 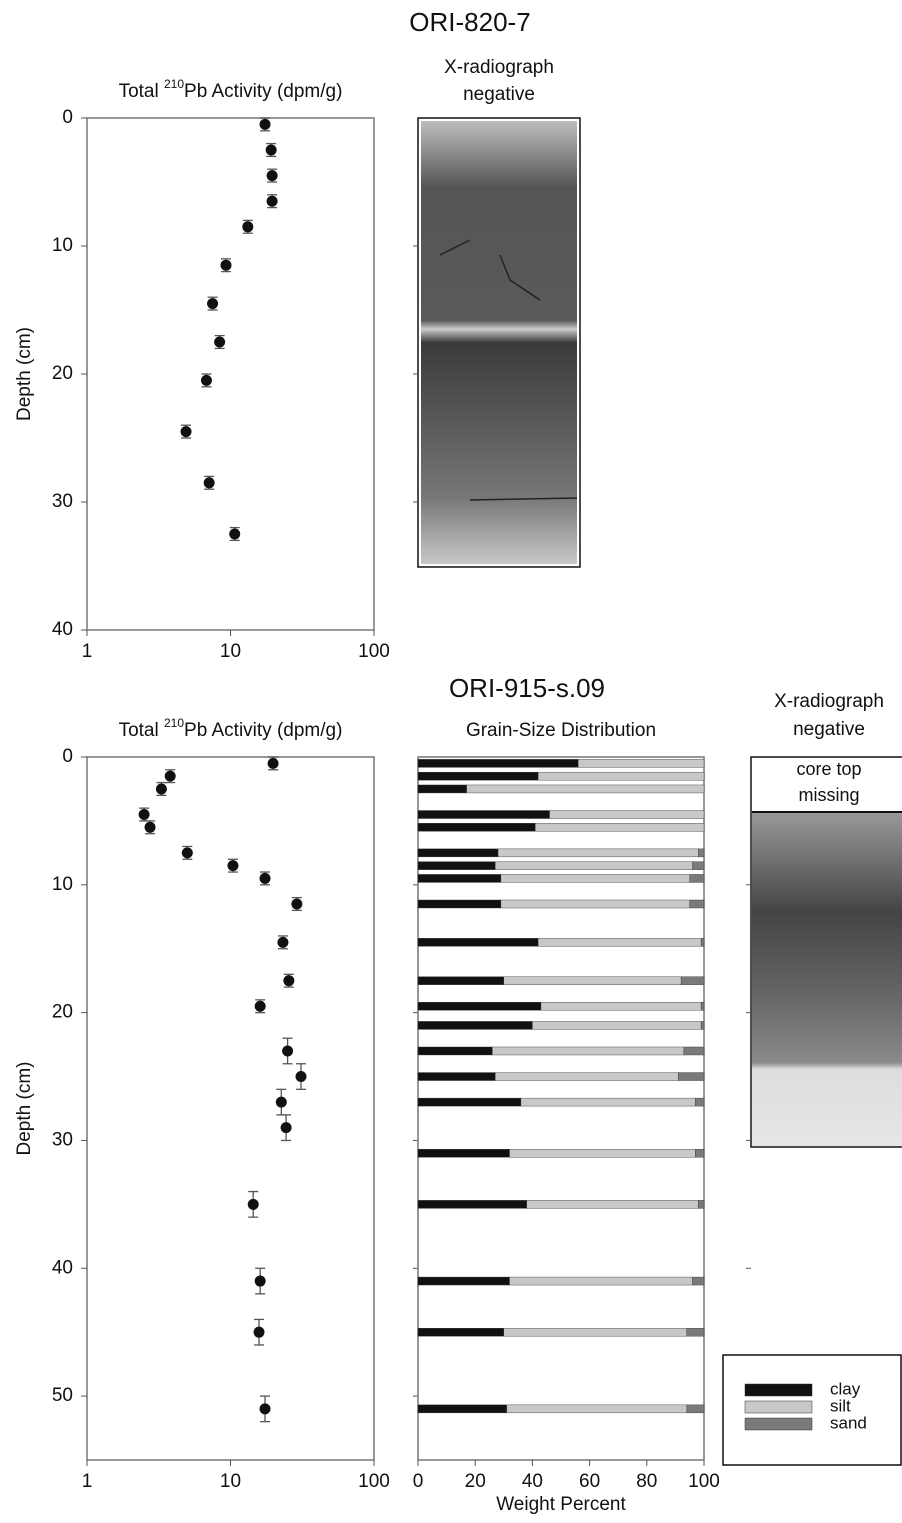 What do you see at coordinates (62, 1395) in the screenshot?
I see `y-tick-label: 50` at bounding box center [62, 1395].